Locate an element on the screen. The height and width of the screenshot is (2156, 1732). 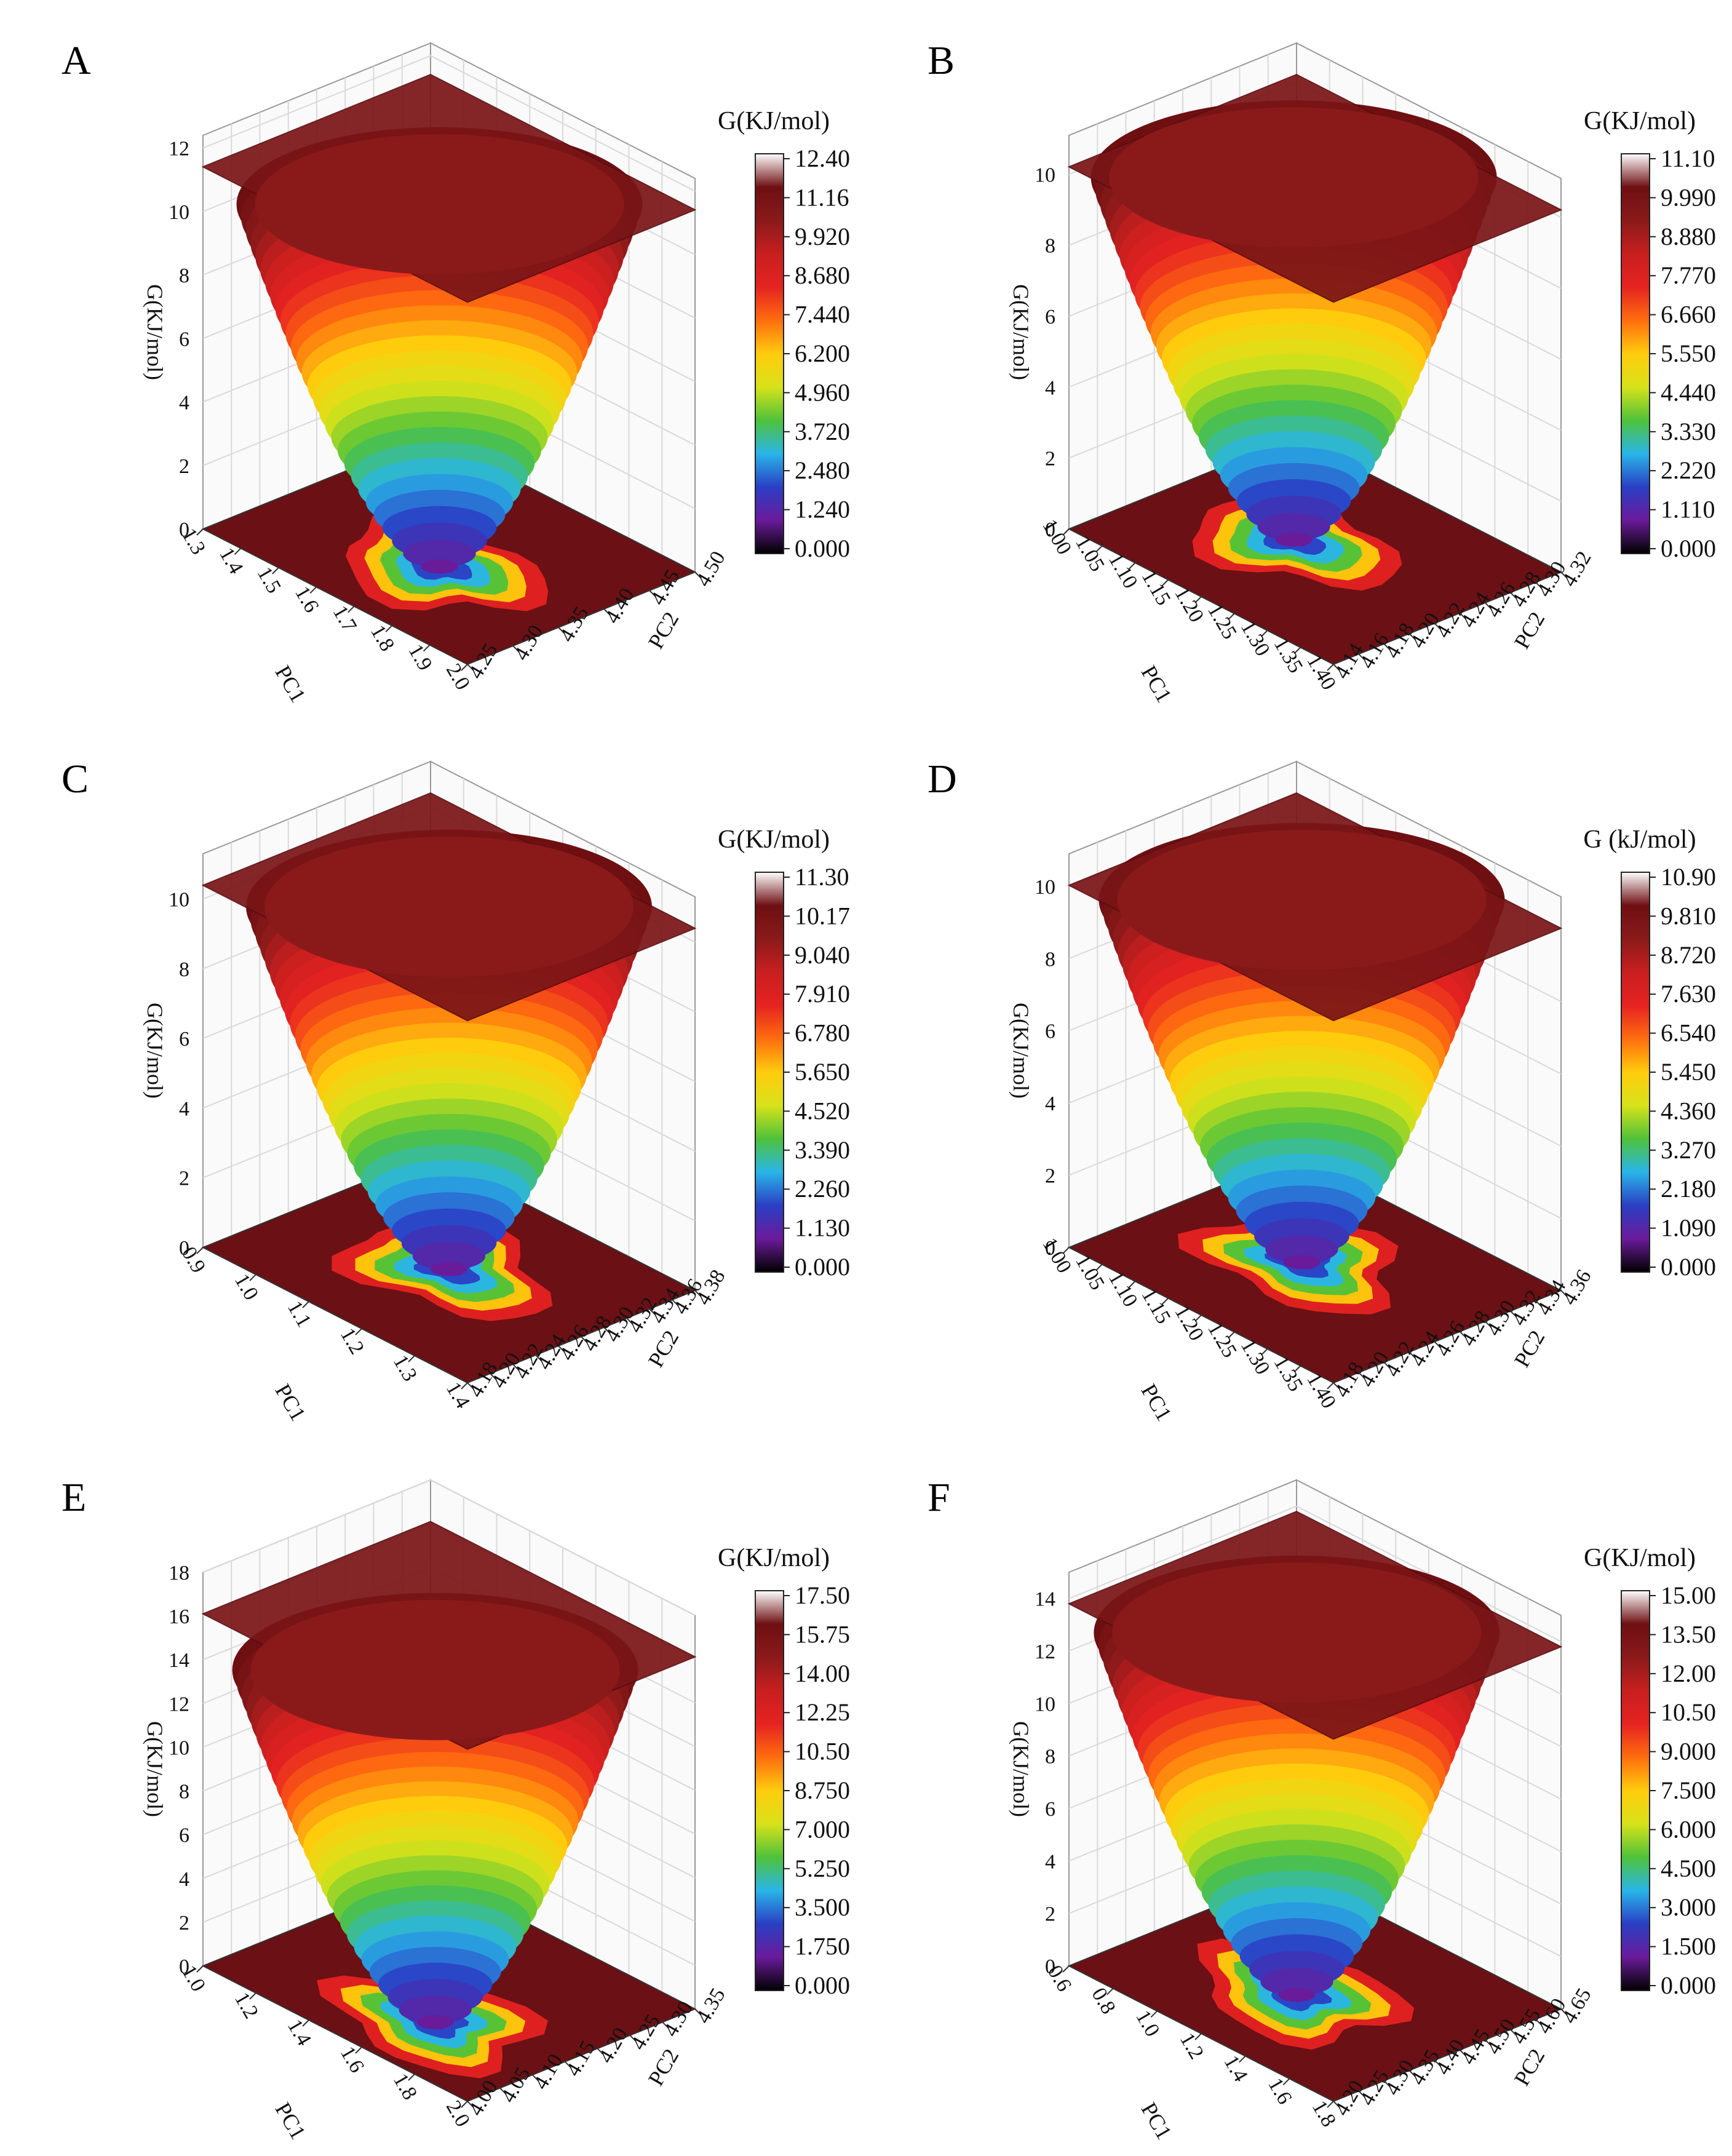
z-tick-f-1: 2 is located at coordinates (1050, 1914).